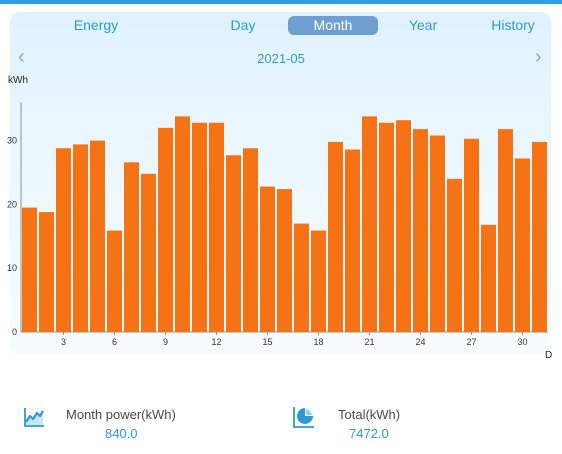 The width and height of the screenshot is (562, 454). Describe the element at coordinates (318, 342) in the screenshot. I see `x-tick-label: 18` at that location.